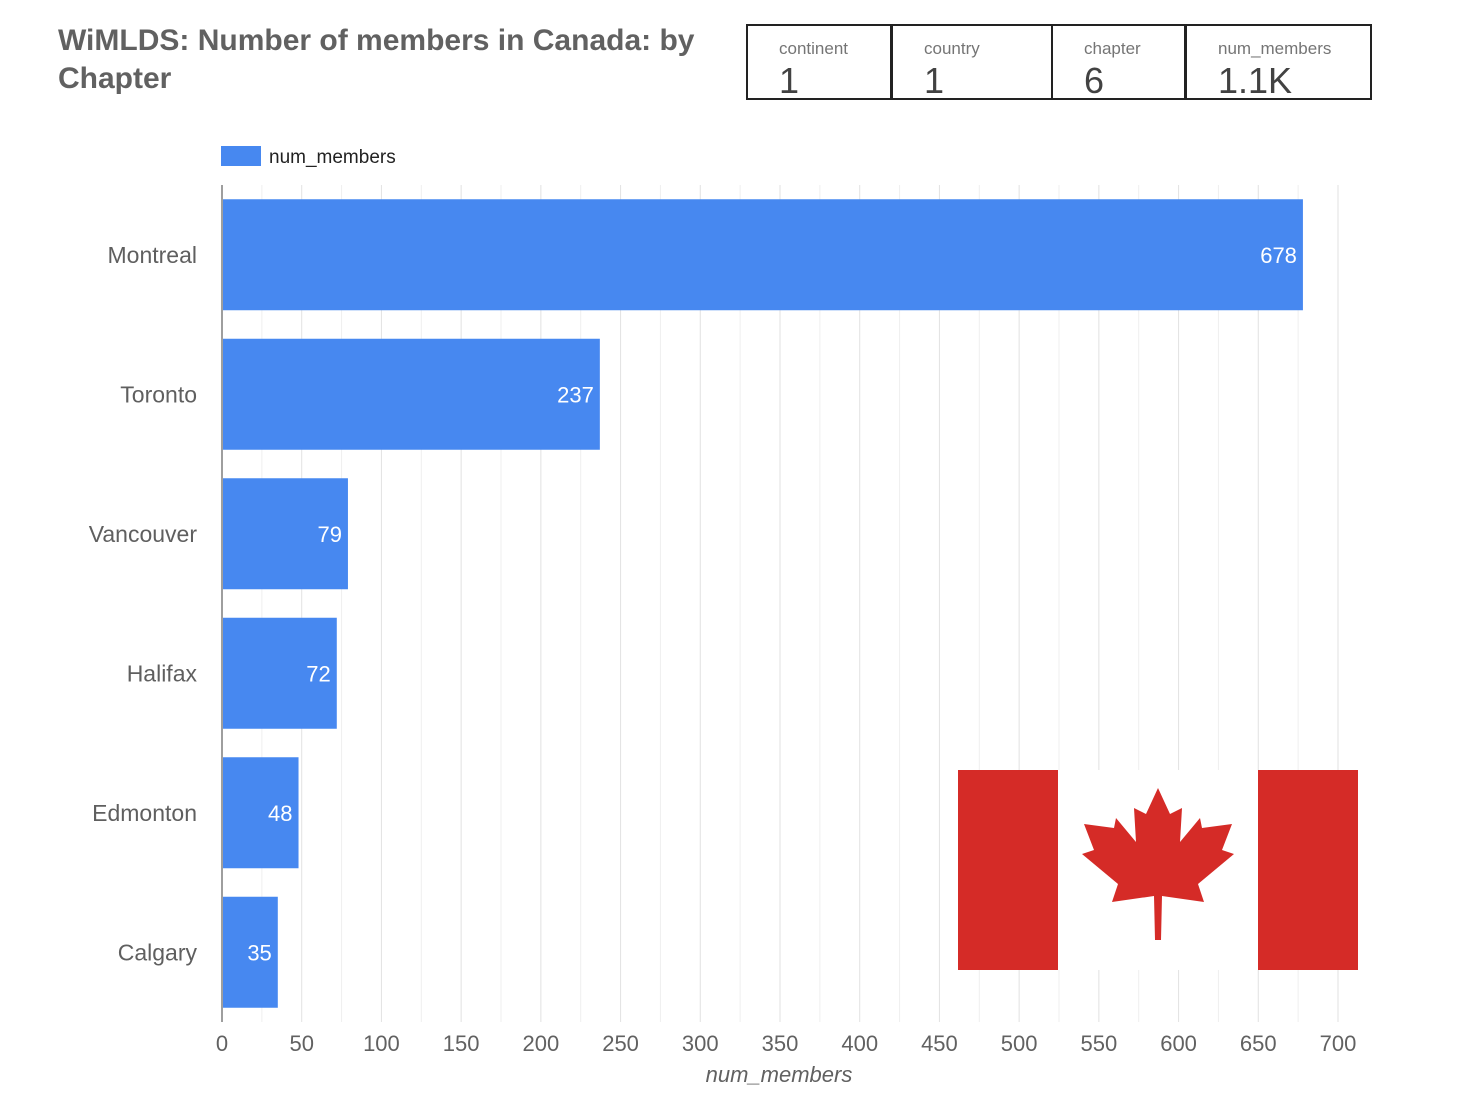  Describe the element at coordinates (780, 1043) in the screenshot. I see `x-tick-label: 350` at that location.